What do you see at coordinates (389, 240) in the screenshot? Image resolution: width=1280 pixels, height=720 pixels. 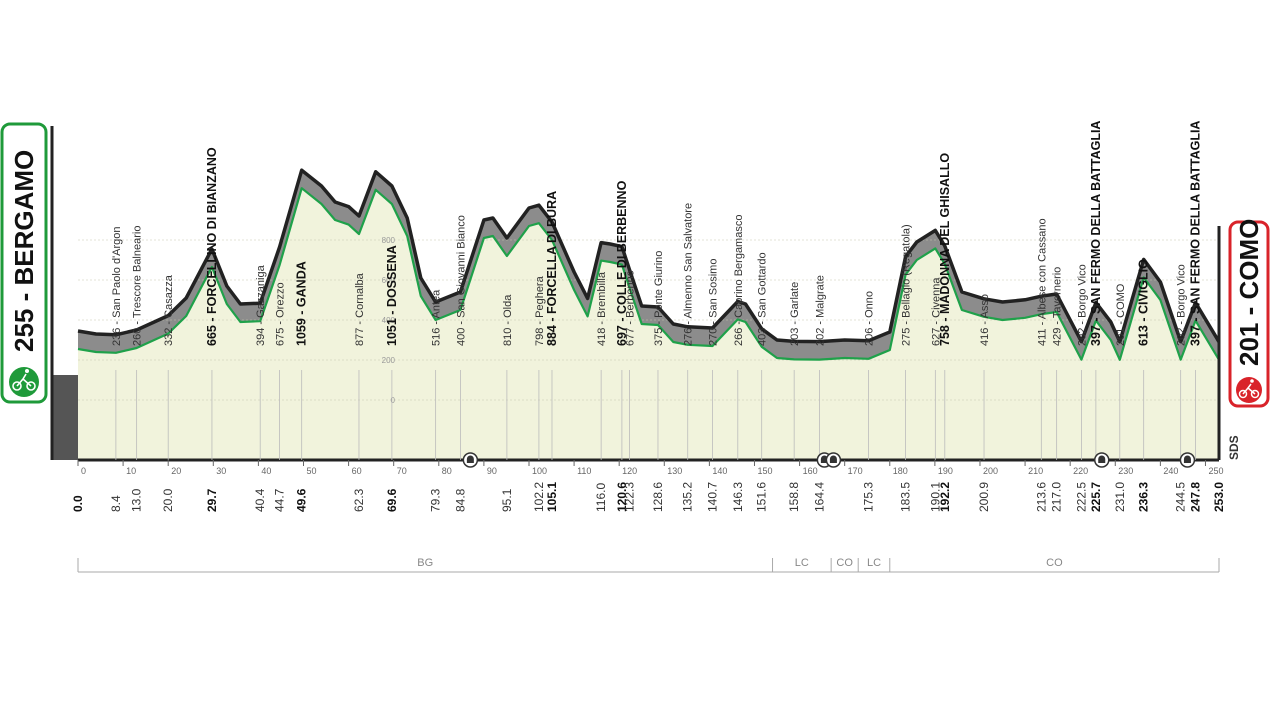 I see `altitude-tick-label: 800` at bounding box center [389, 240].